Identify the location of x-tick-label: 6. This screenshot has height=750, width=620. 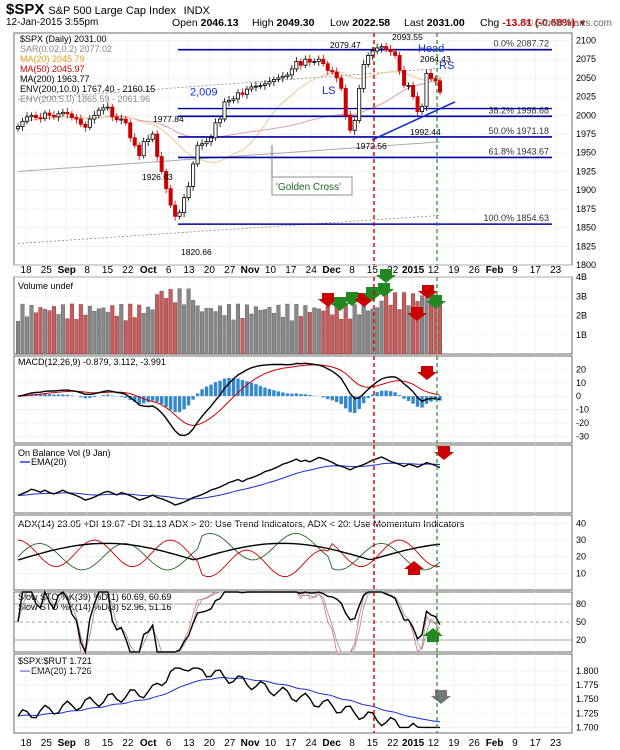
(169, 270).